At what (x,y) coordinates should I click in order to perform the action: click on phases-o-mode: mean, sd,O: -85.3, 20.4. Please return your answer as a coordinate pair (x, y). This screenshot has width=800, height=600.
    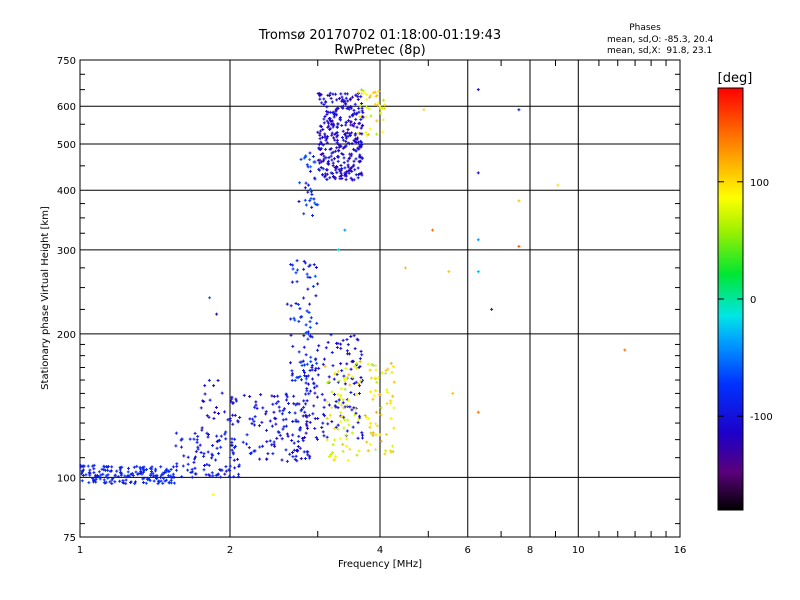
    Looking at the image, I should click on (660, 40).